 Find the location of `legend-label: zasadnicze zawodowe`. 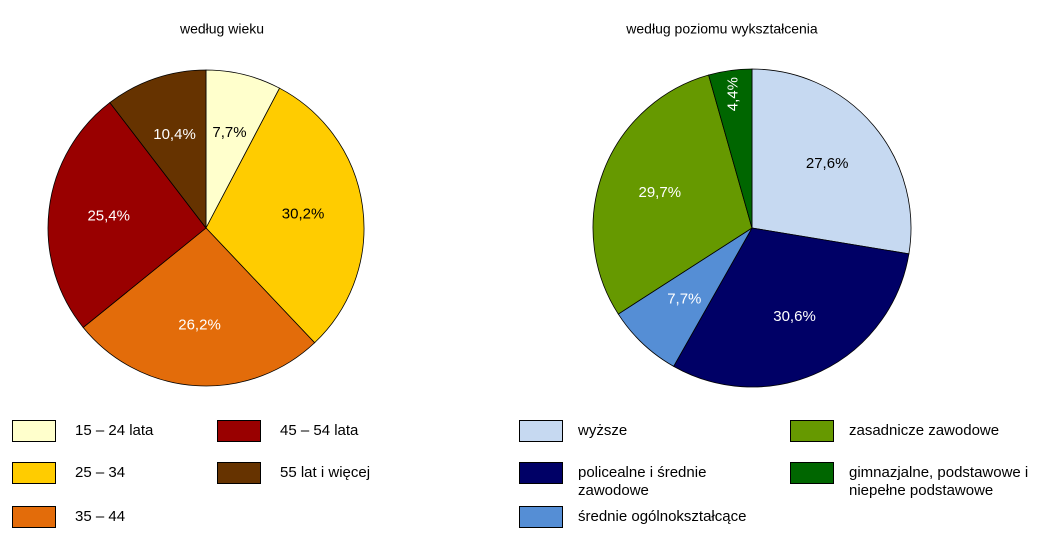

legend-label: zasadnicze zawodowe is located at coordinates (924, 430).